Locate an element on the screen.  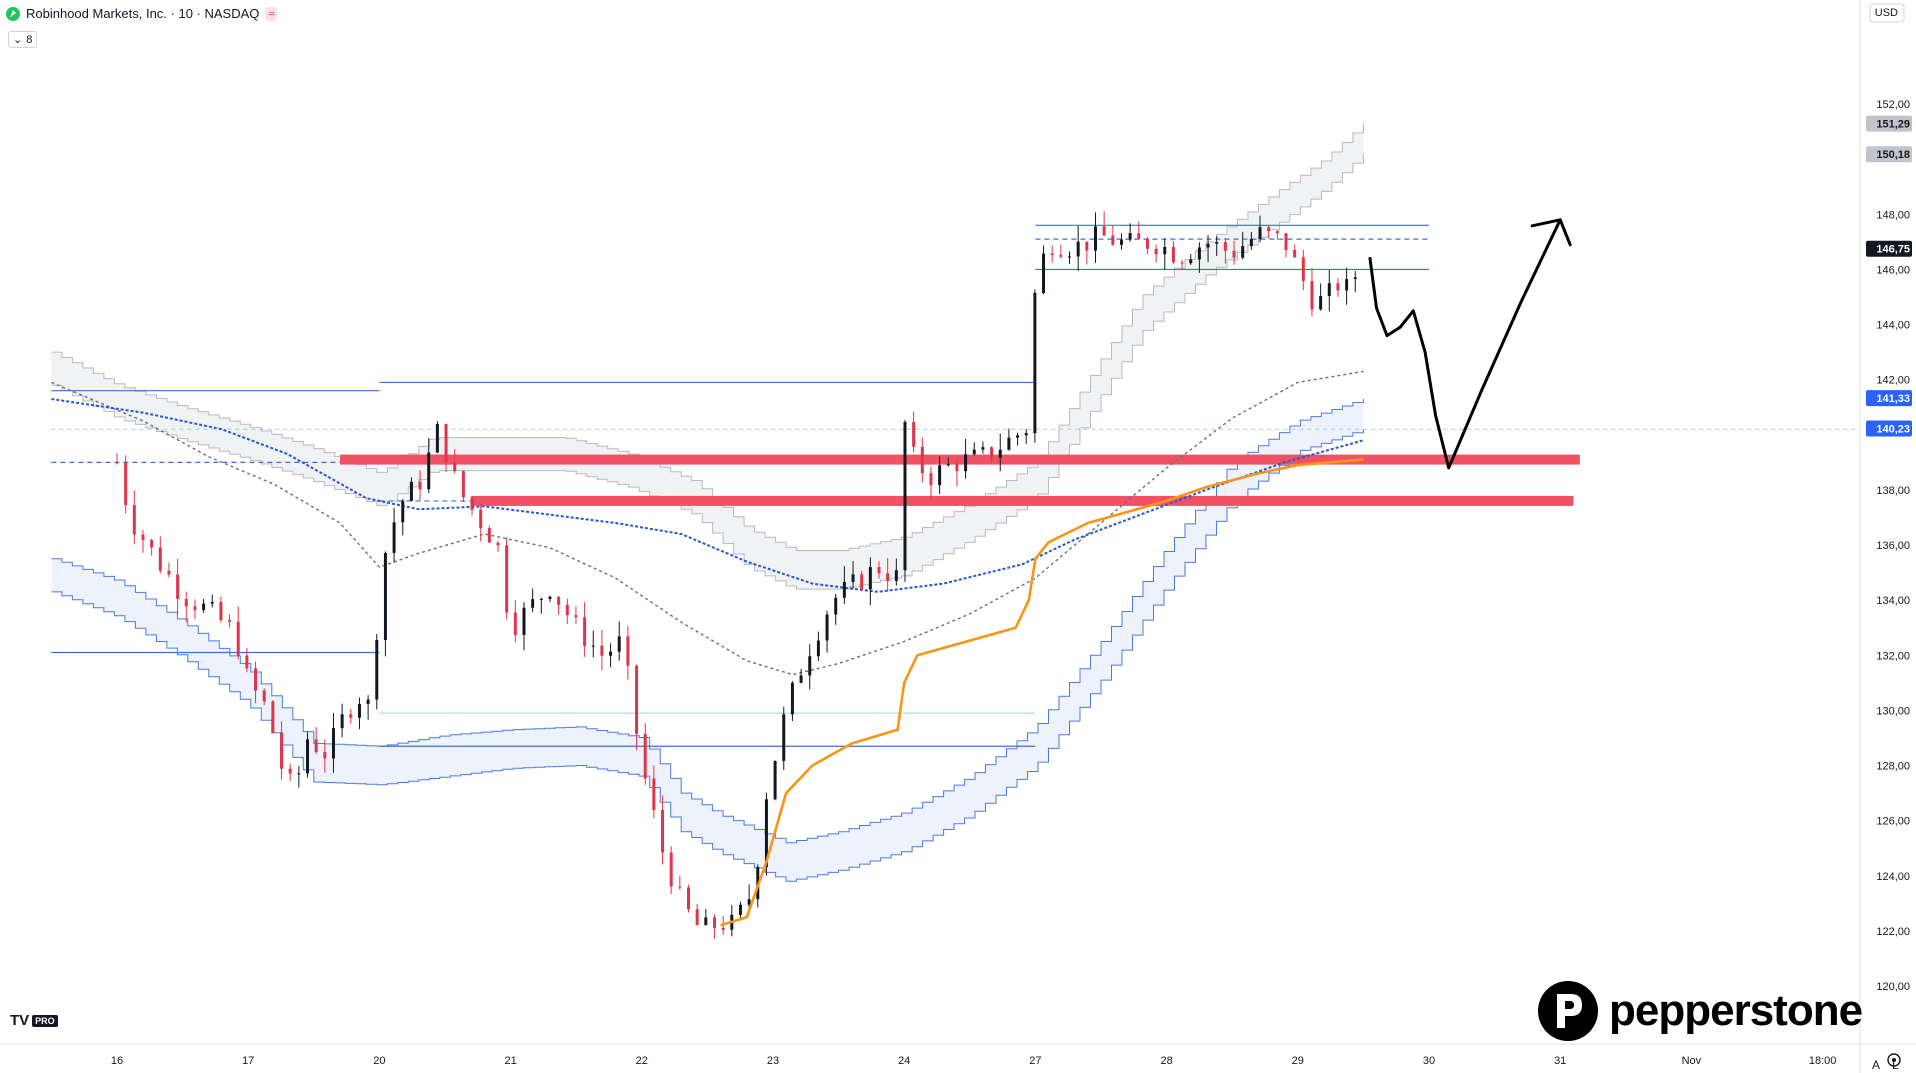
pepperstone-logo: pepperstone is located at coordinates (1700, 1011).